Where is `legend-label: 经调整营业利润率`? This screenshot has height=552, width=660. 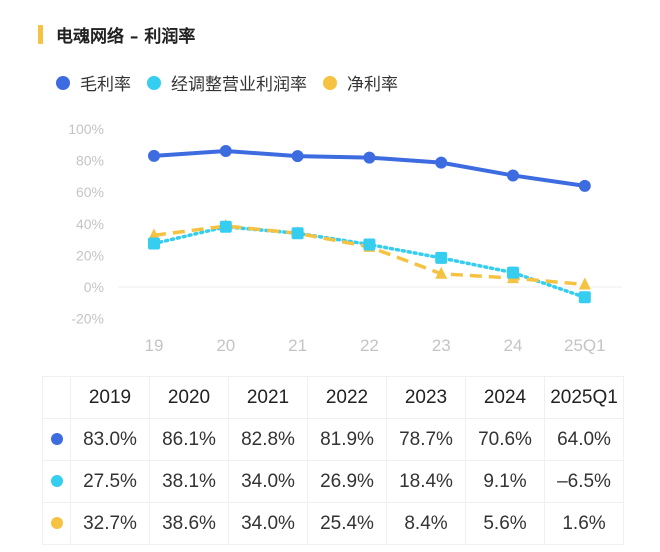 legend-label: 经调整营业利润率 is located at coordinates (239, 85).